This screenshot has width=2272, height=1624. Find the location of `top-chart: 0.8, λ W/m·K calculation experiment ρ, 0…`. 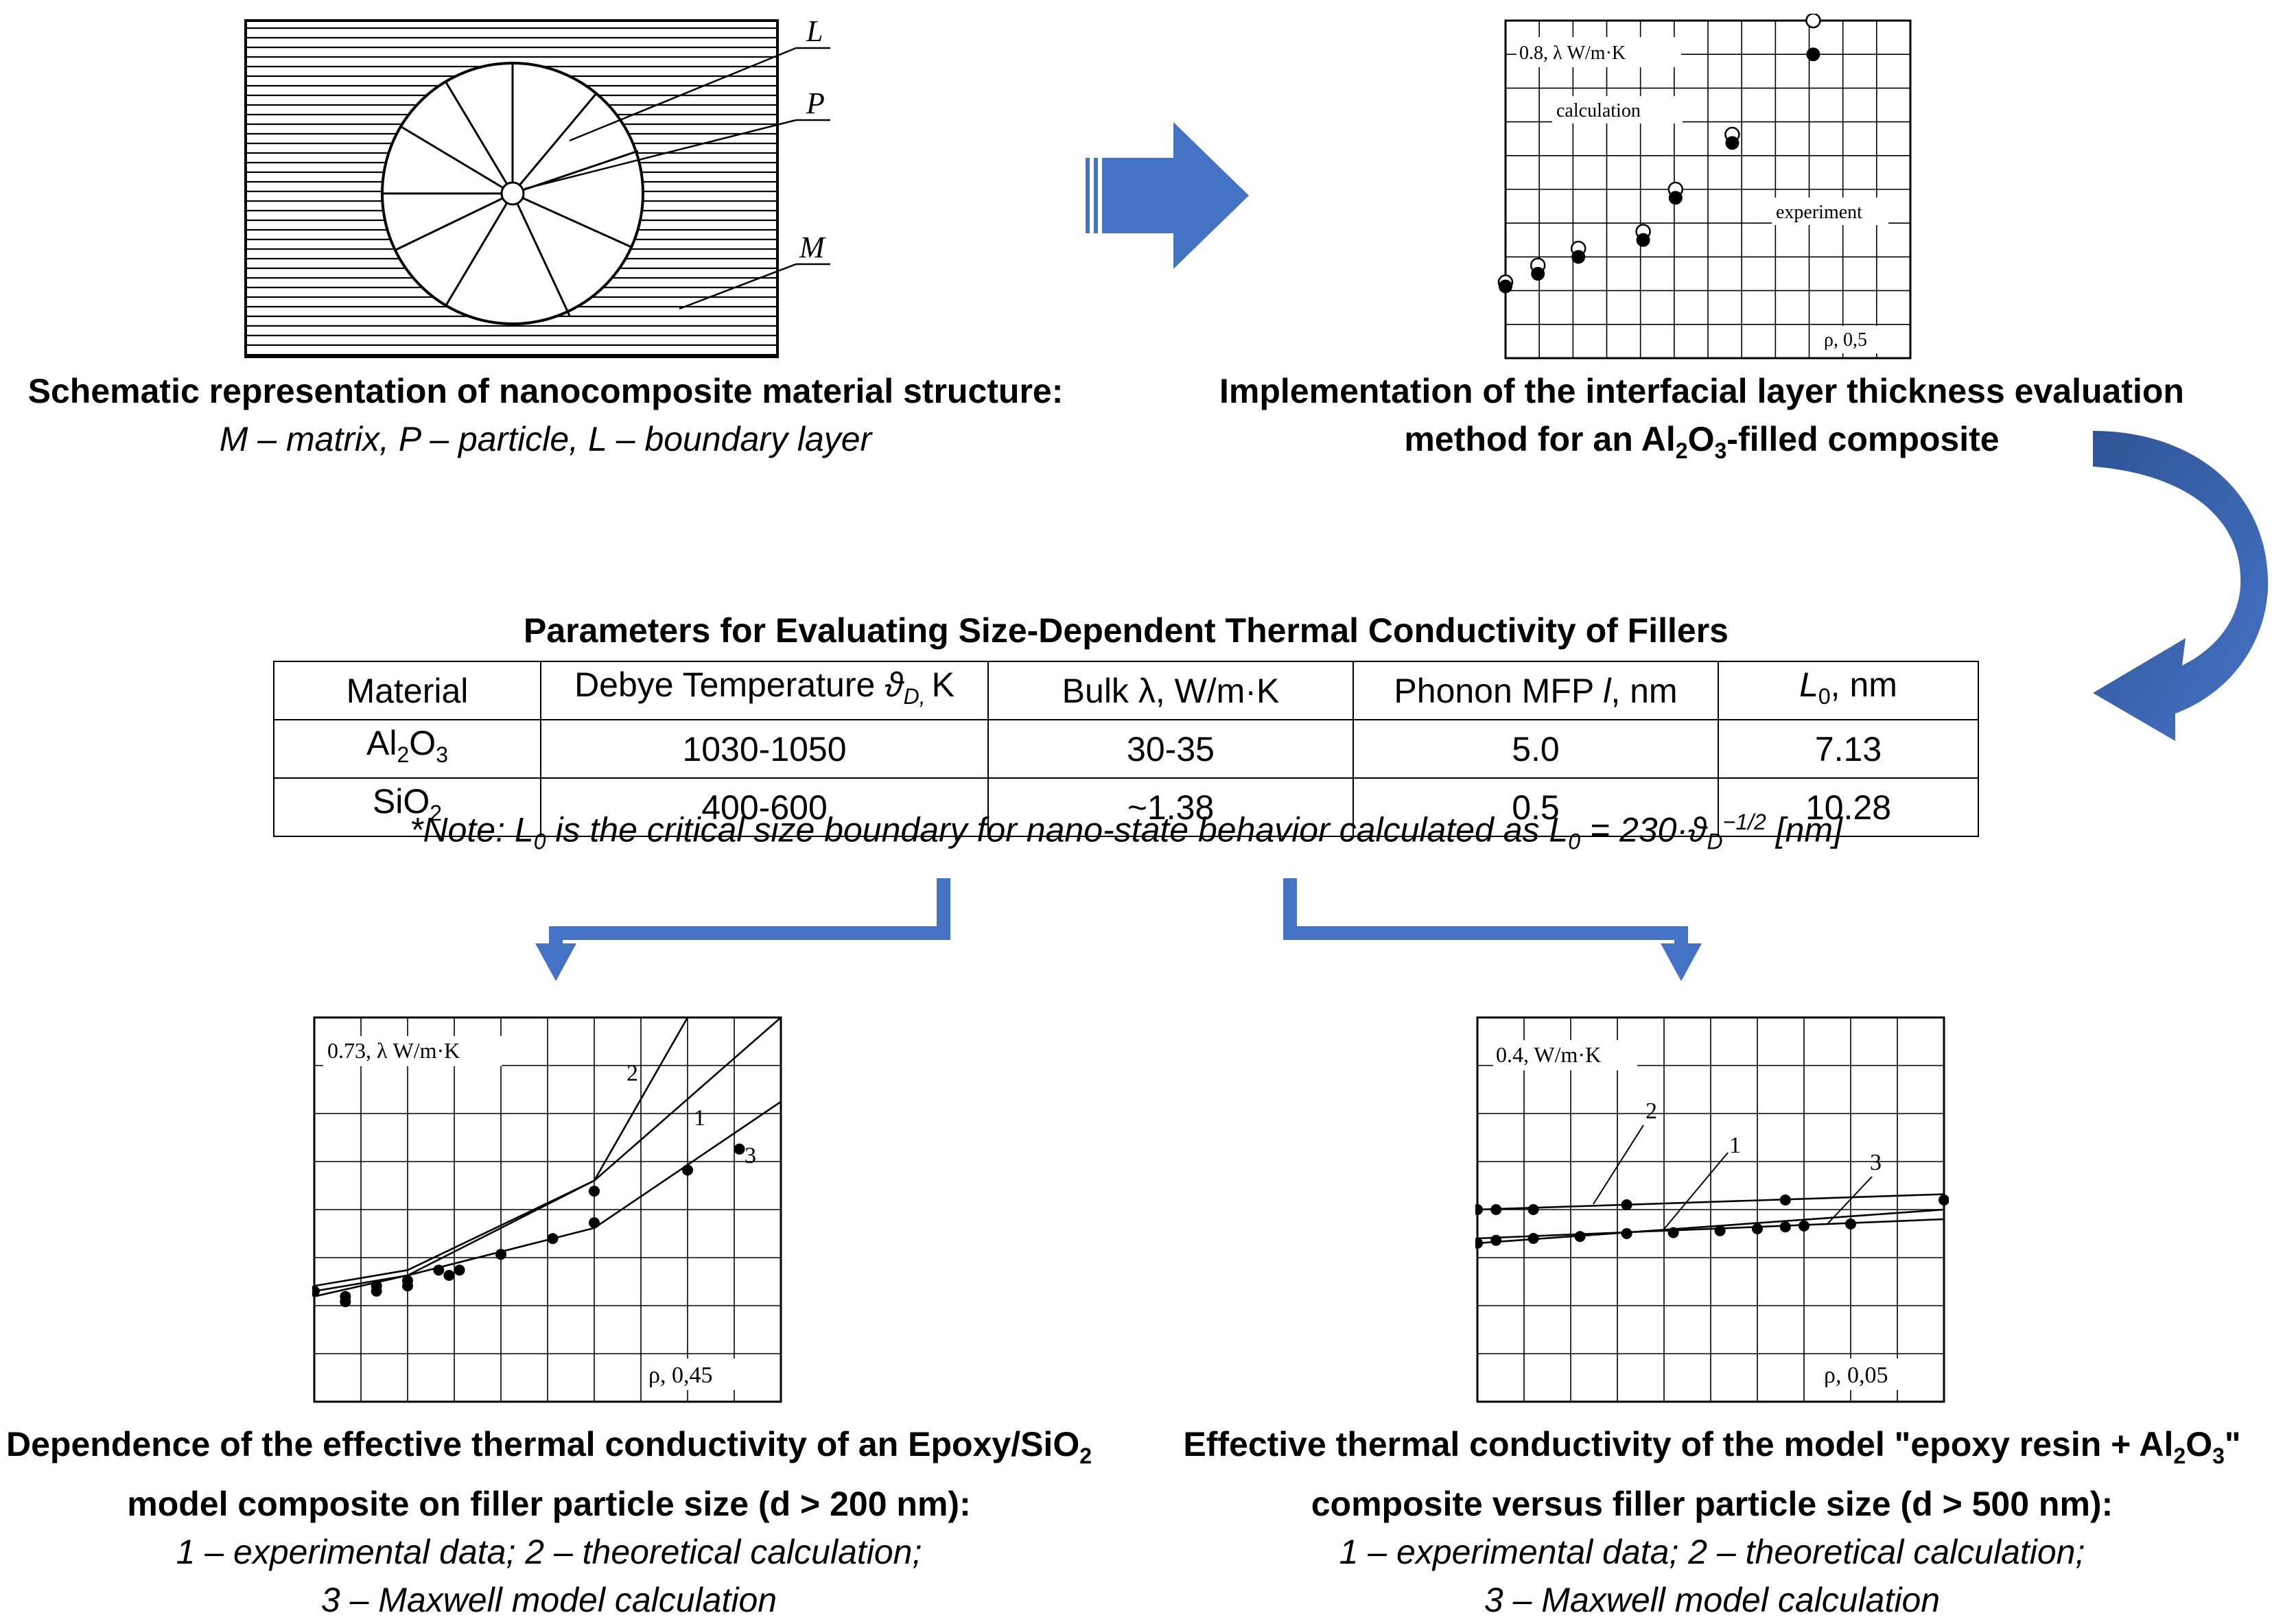

top-chart: 0.8, λ W/m·K calculation experiment ρ, 0… is located at coordinates (1704, 187).